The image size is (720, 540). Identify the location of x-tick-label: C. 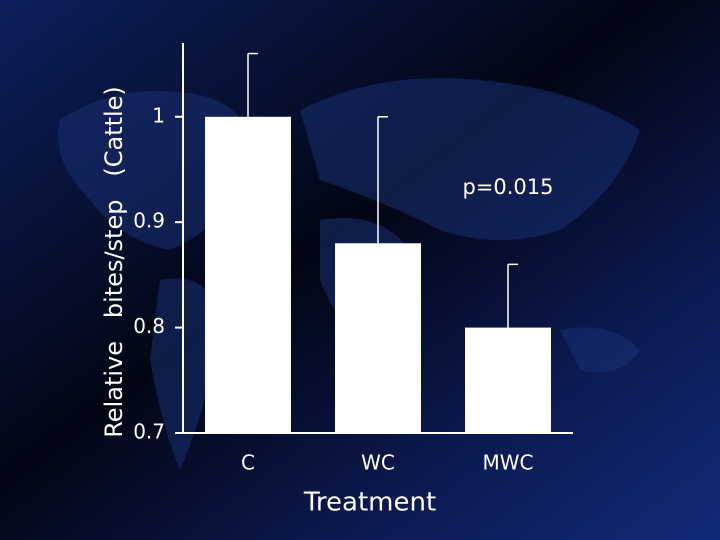
(248, 463).